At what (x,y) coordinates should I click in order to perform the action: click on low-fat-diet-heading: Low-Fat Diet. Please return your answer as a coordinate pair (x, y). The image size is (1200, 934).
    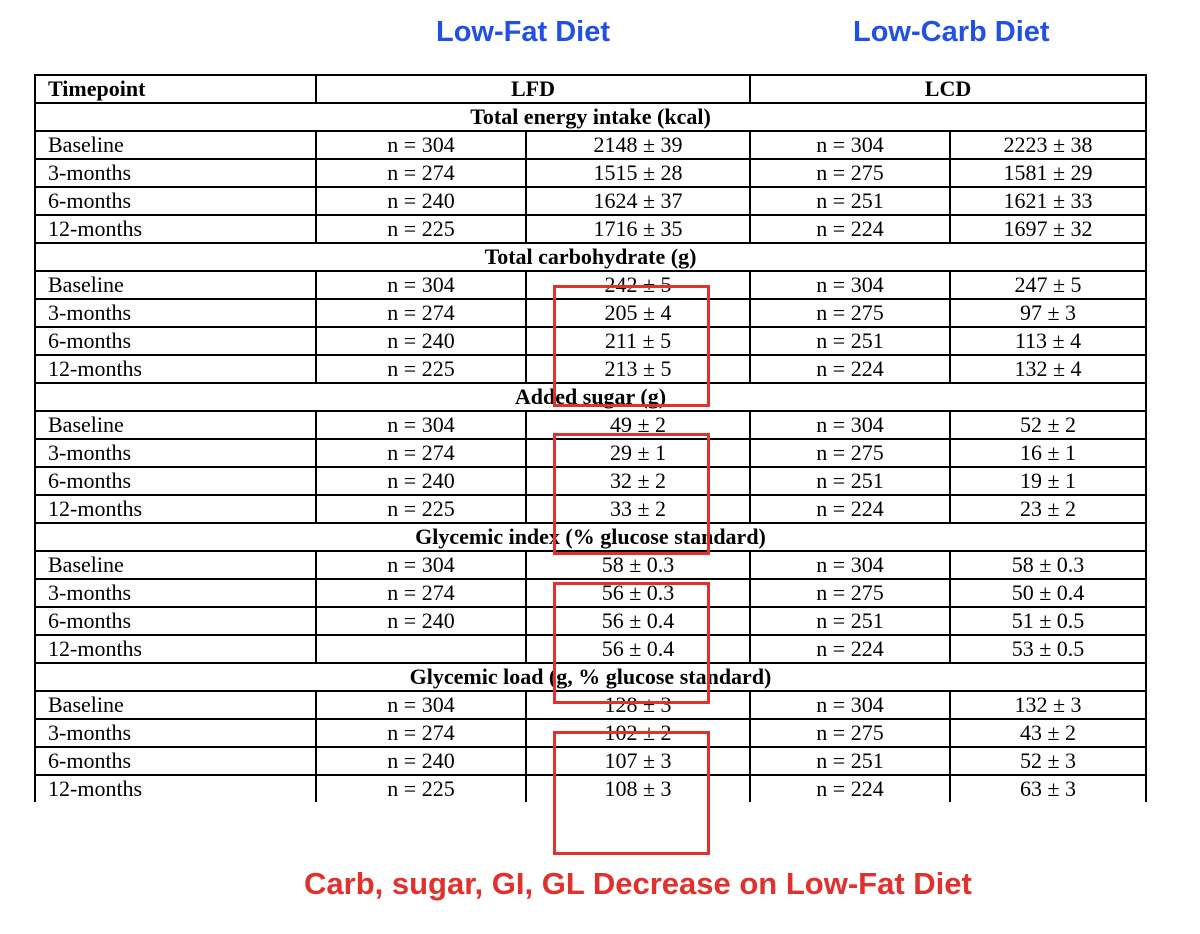
    Looking at the image, I should click on (523, 32).